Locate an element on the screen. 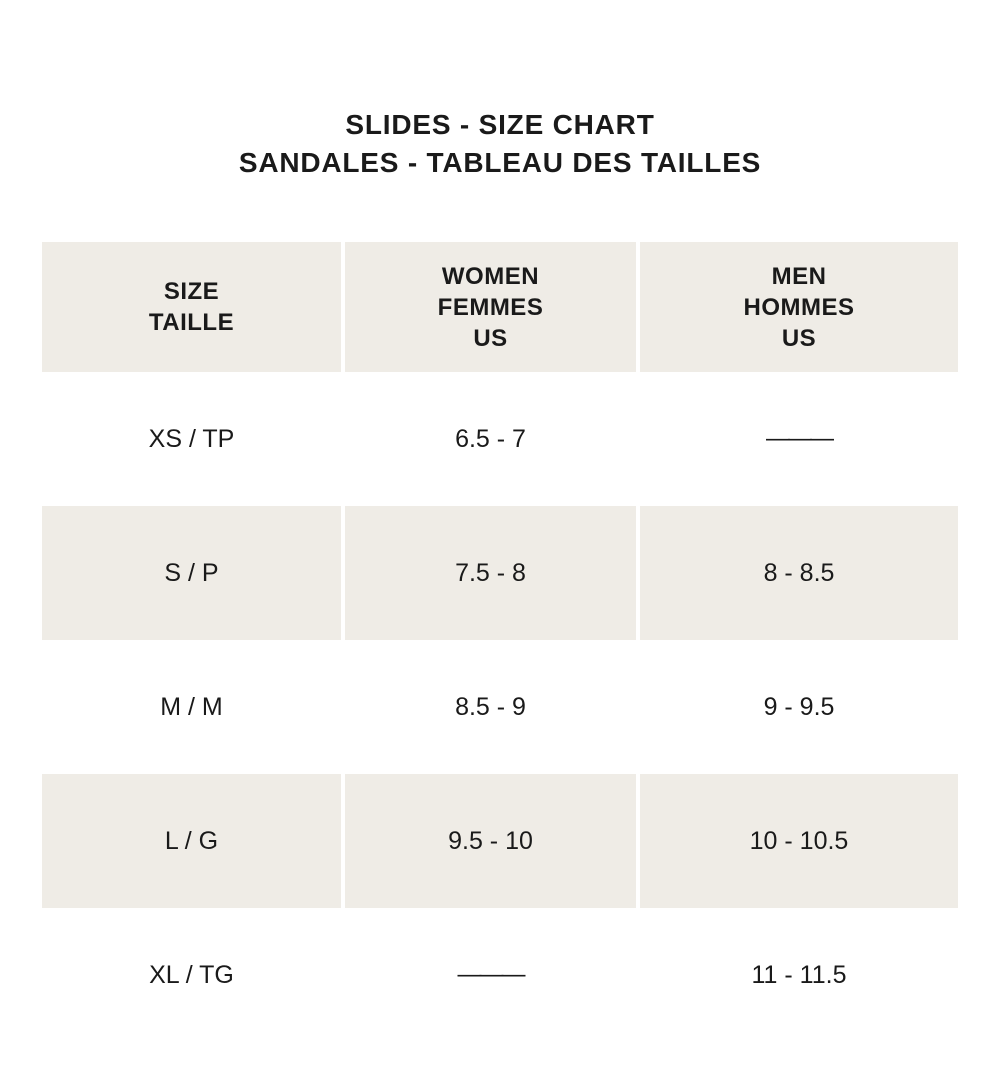  cell-women-us: 6.5 - 7 is located at coordinates (490, 438).